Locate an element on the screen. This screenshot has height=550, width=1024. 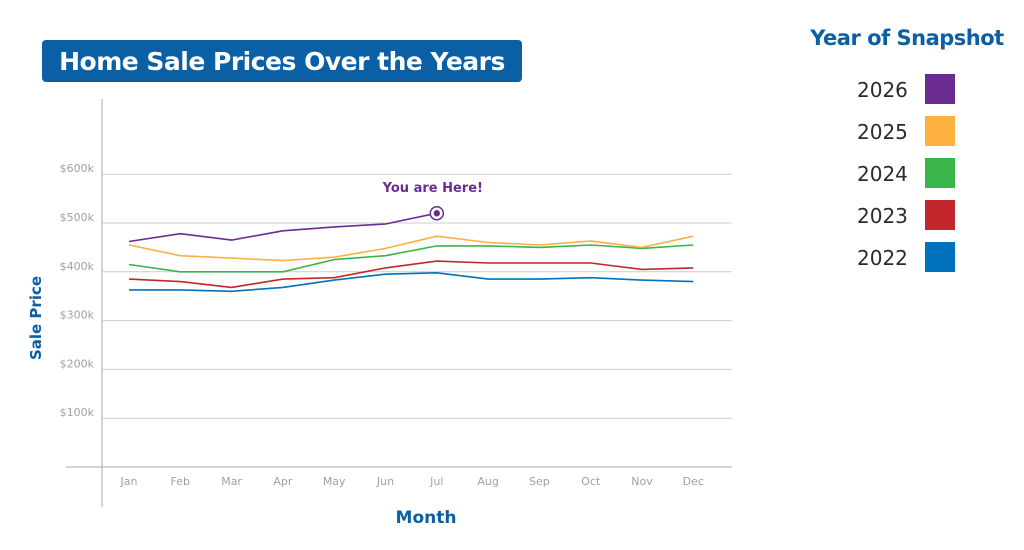
series-line-2026 is located at coordinates (282, 227).